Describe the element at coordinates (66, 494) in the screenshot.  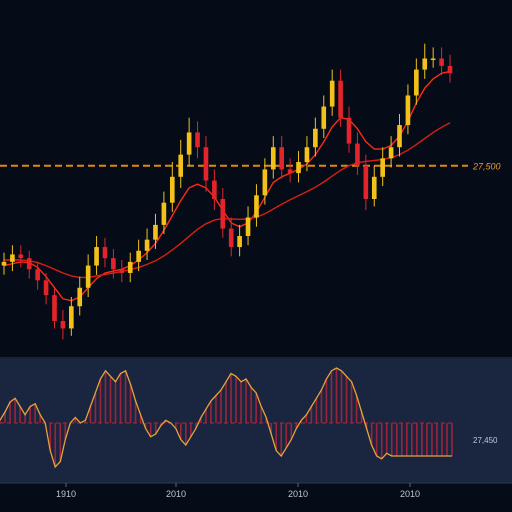
I see `time-axis-tick-label: 1910` at that location.